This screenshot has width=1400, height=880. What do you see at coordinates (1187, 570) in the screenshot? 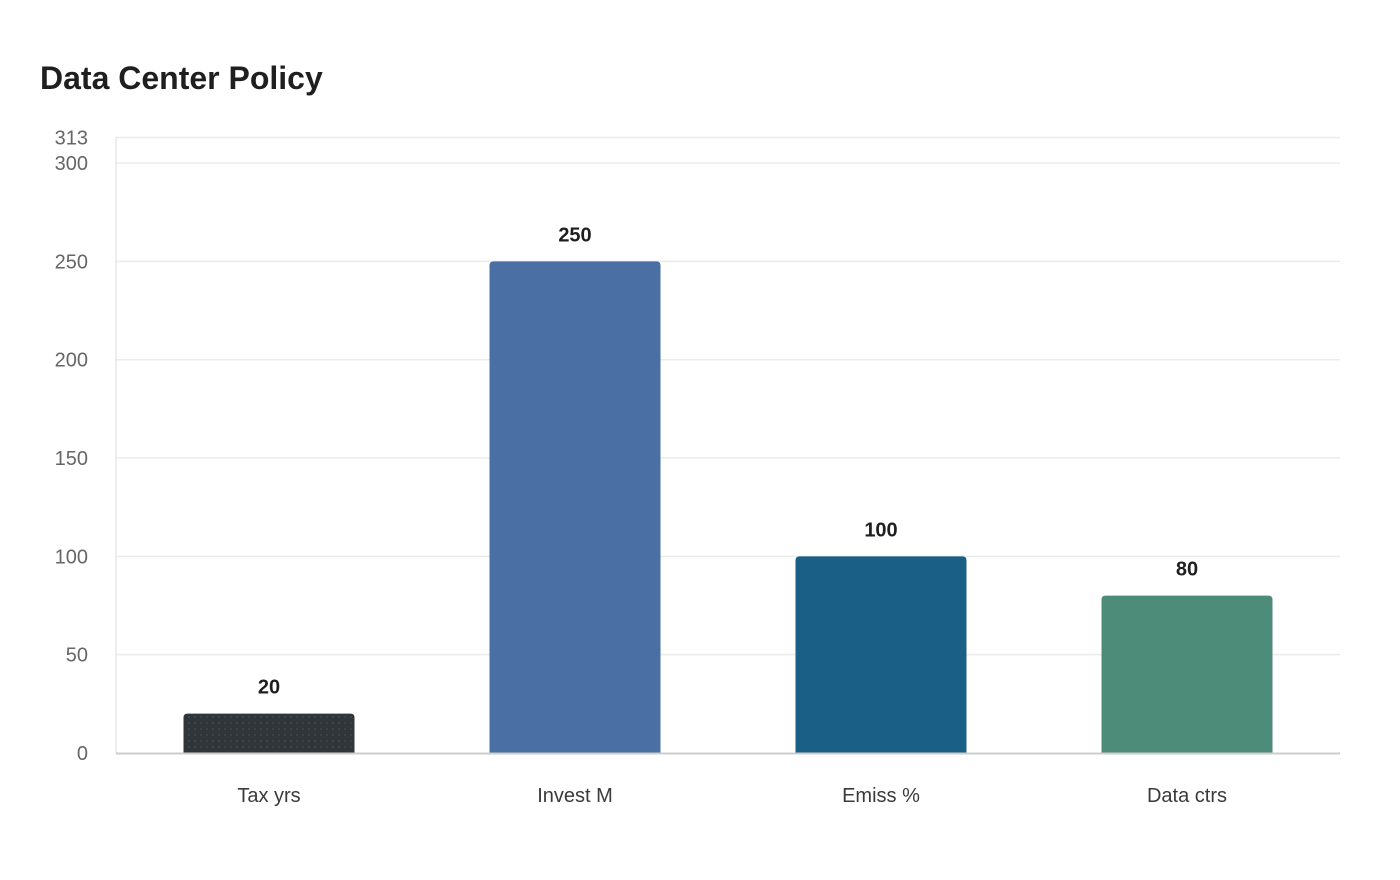
I see `bar-value-label: 80` at bounding box center [1187, 570].